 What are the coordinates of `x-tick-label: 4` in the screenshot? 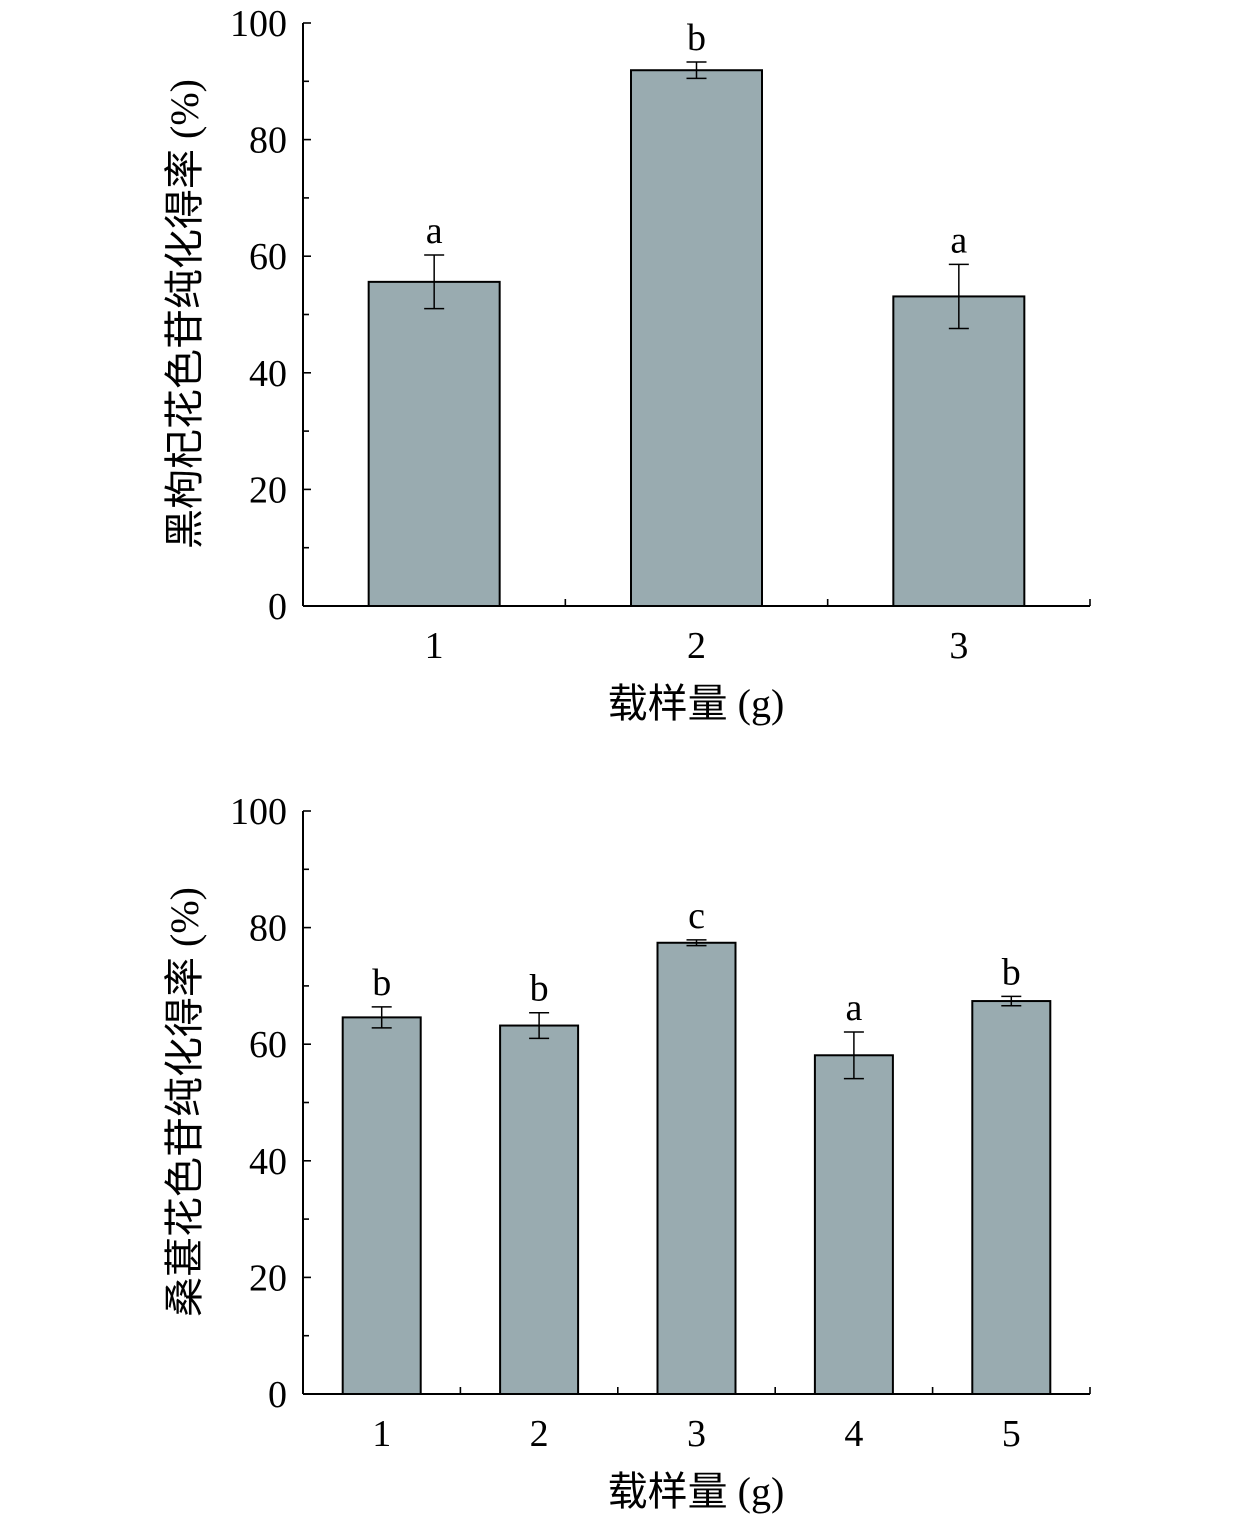 It's located at (853, 1434).